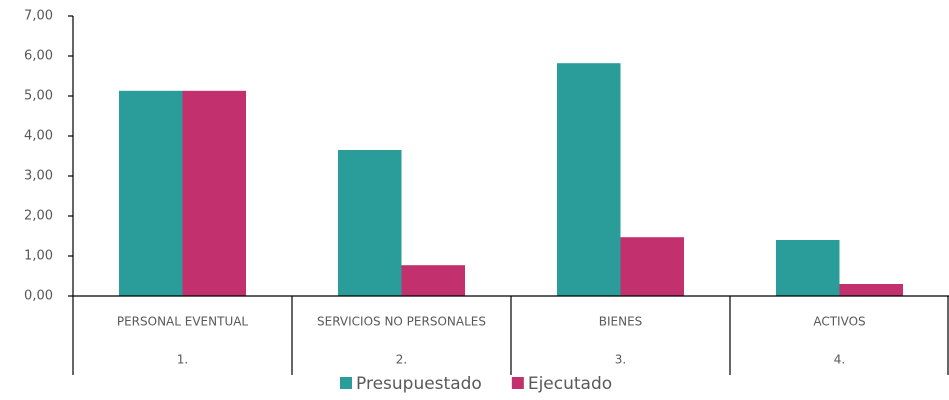 The width and height of the screenshot is (949, 400). I want to click on x-tick-label: ACTIVOS, so click(839, 322).